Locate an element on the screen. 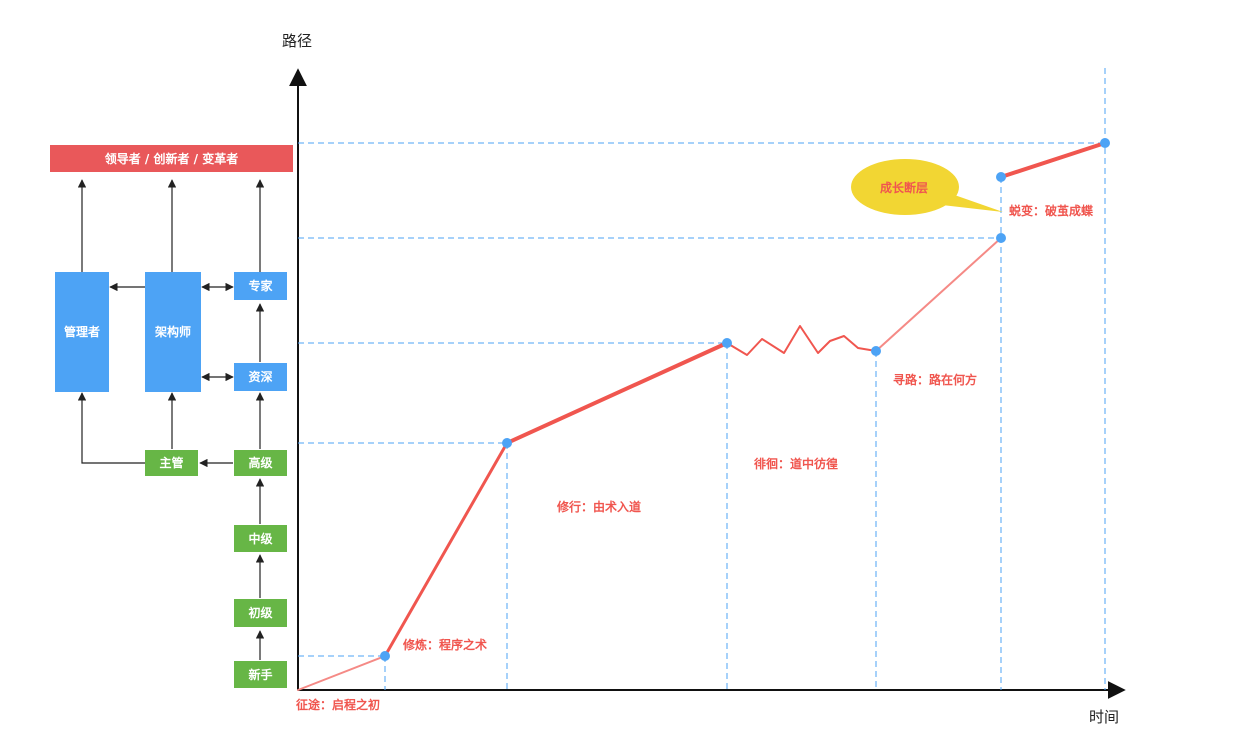  callout-text: 成长断层 is located at coordinates (904, 188).